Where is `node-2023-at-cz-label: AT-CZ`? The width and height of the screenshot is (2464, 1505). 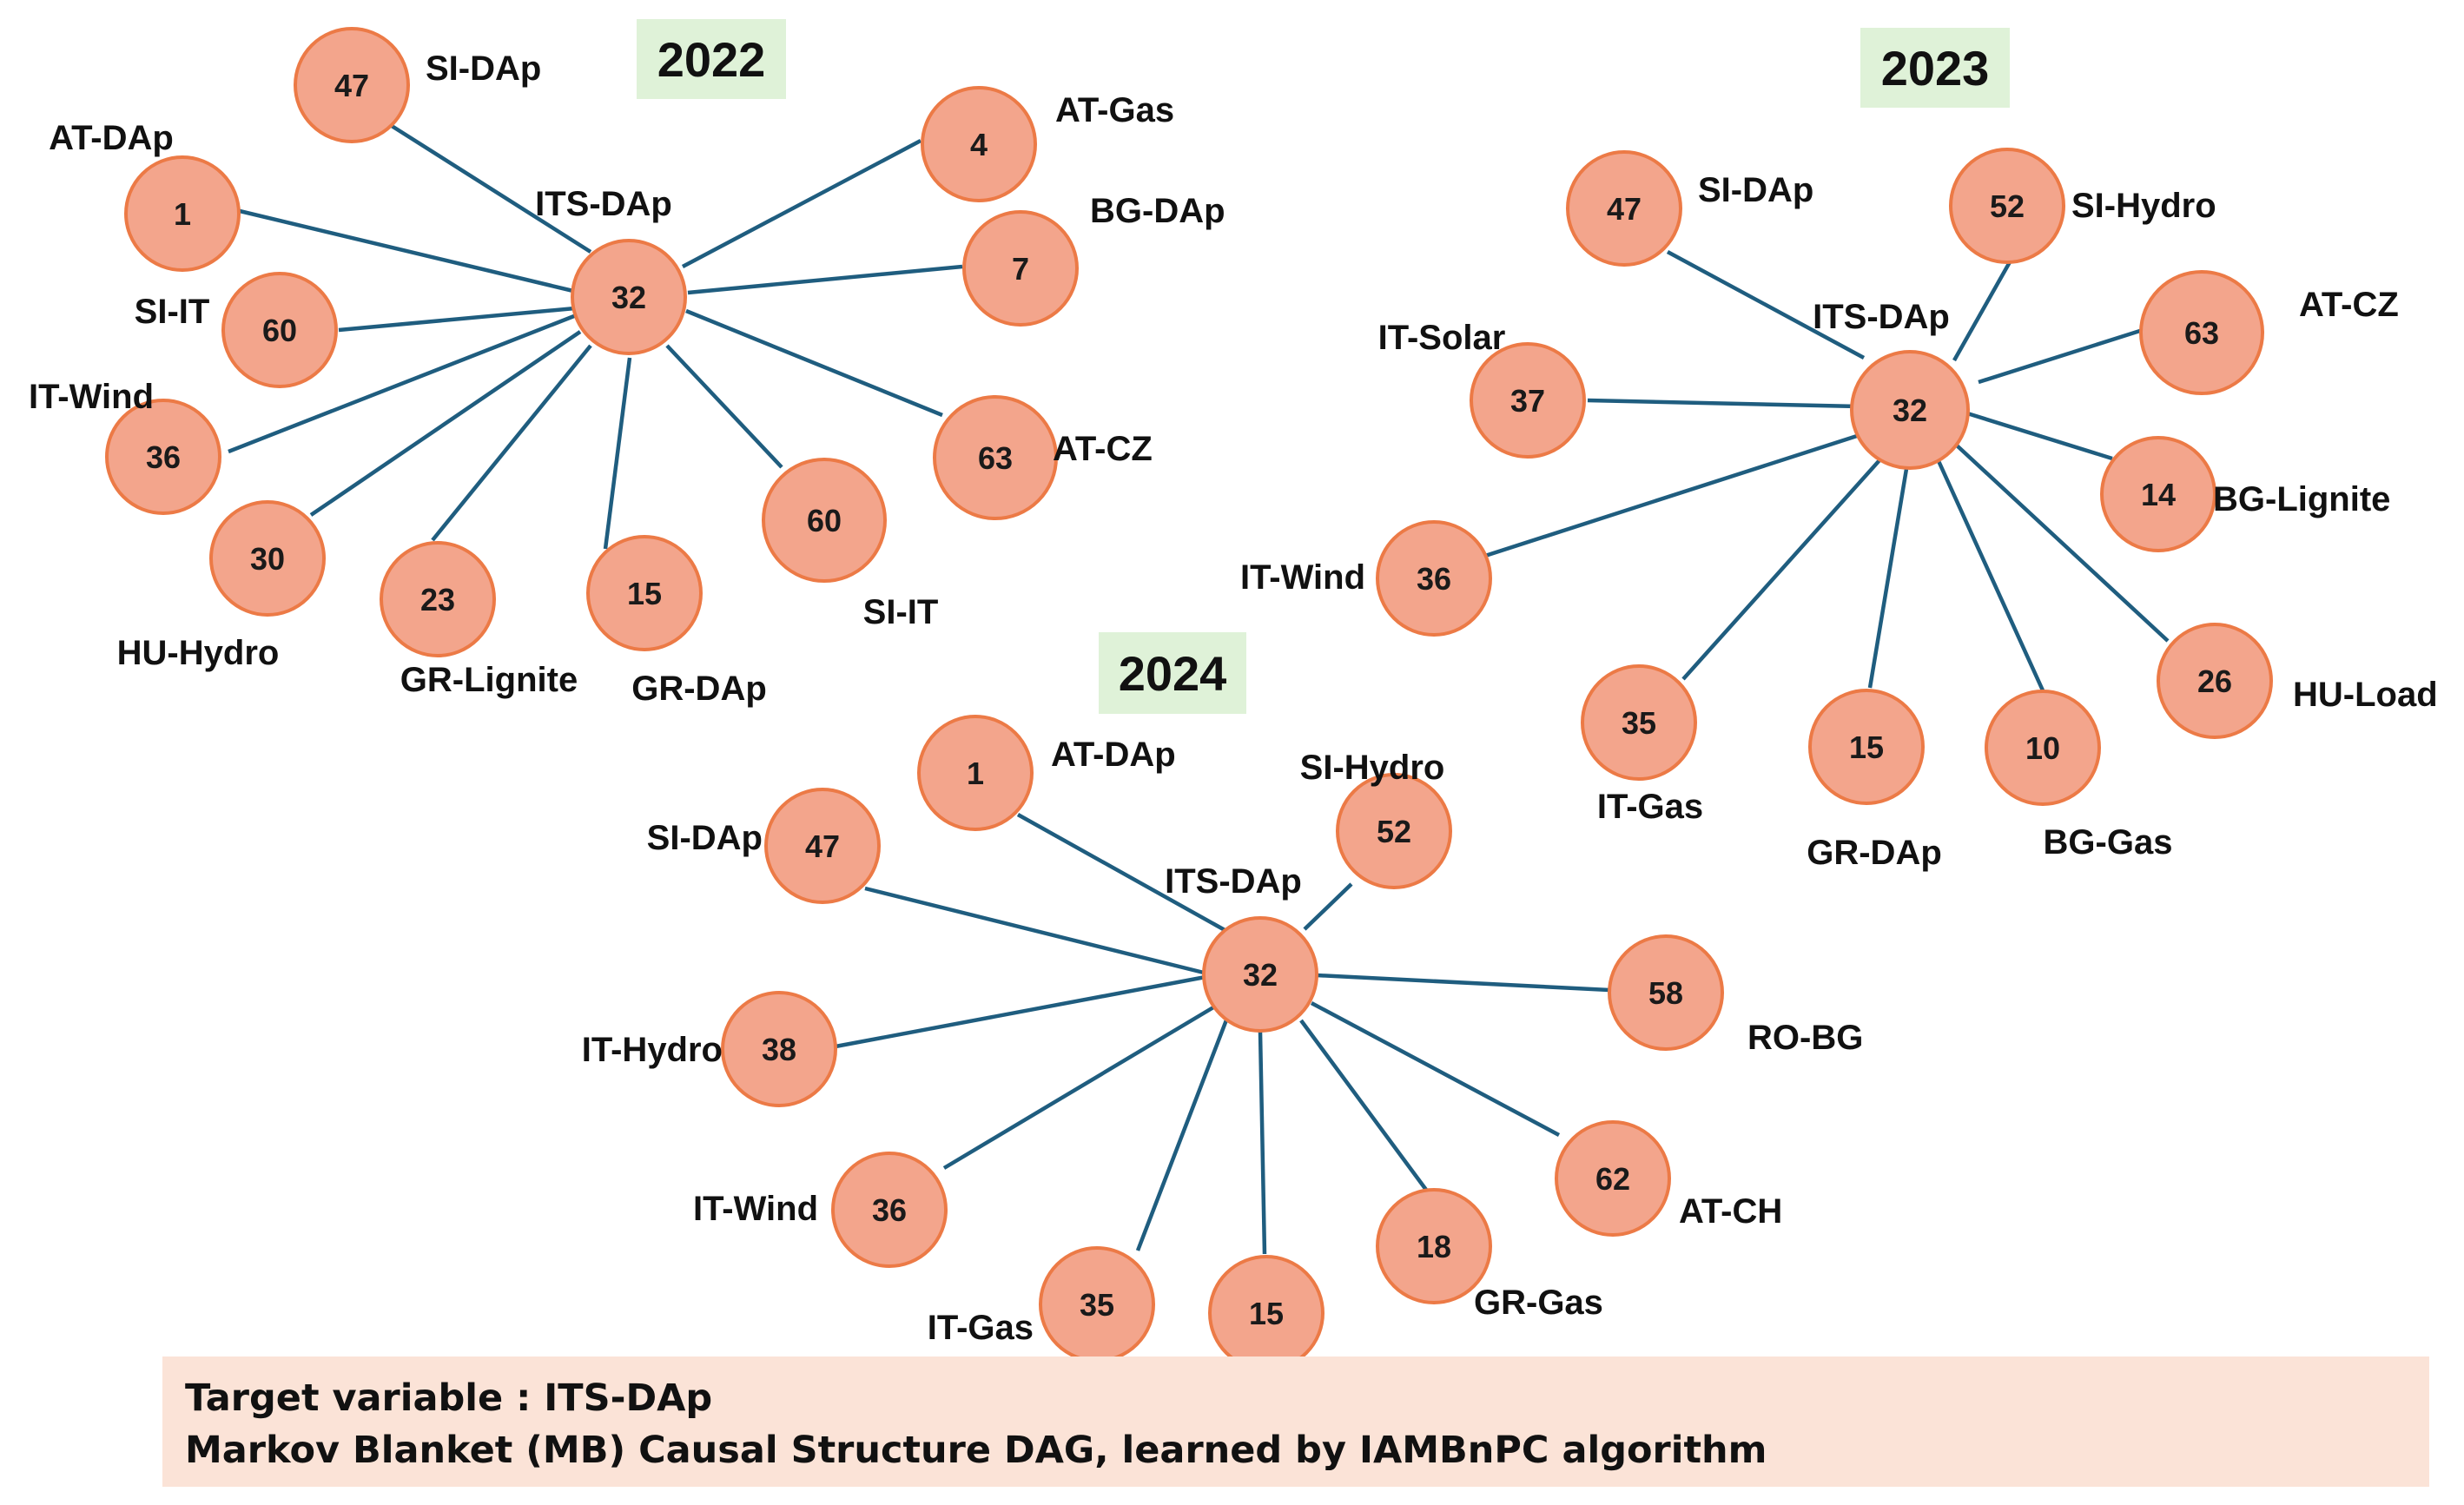
node-2023-at-cz-label: AT-CZ is located at coordinates (2349, 305).